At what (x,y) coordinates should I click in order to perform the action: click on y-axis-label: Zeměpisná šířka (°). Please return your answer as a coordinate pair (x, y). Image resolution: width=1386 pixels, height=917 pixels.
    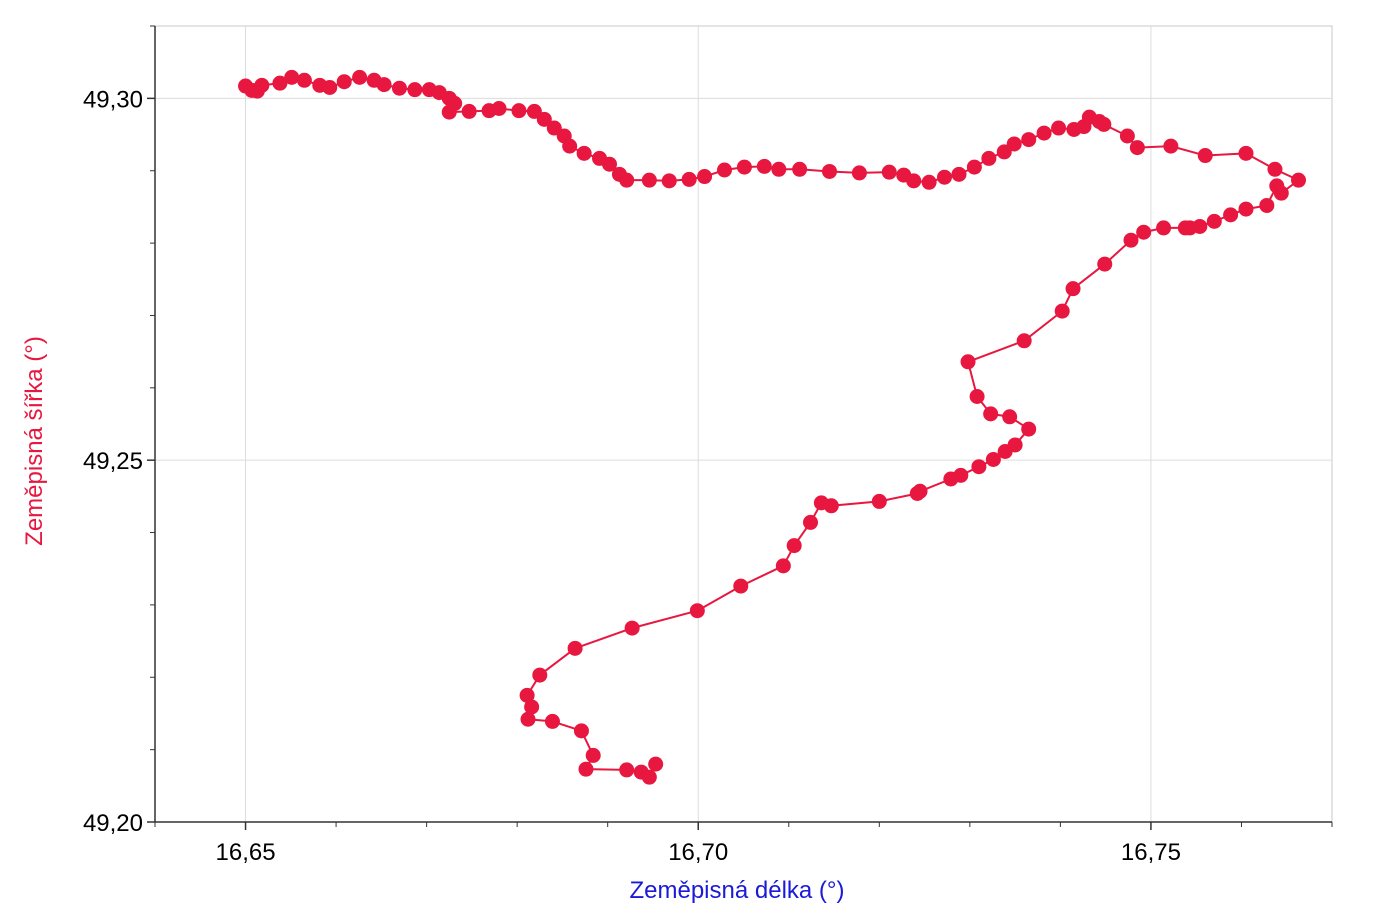
    Looking at the image, I should click on (34, 441).